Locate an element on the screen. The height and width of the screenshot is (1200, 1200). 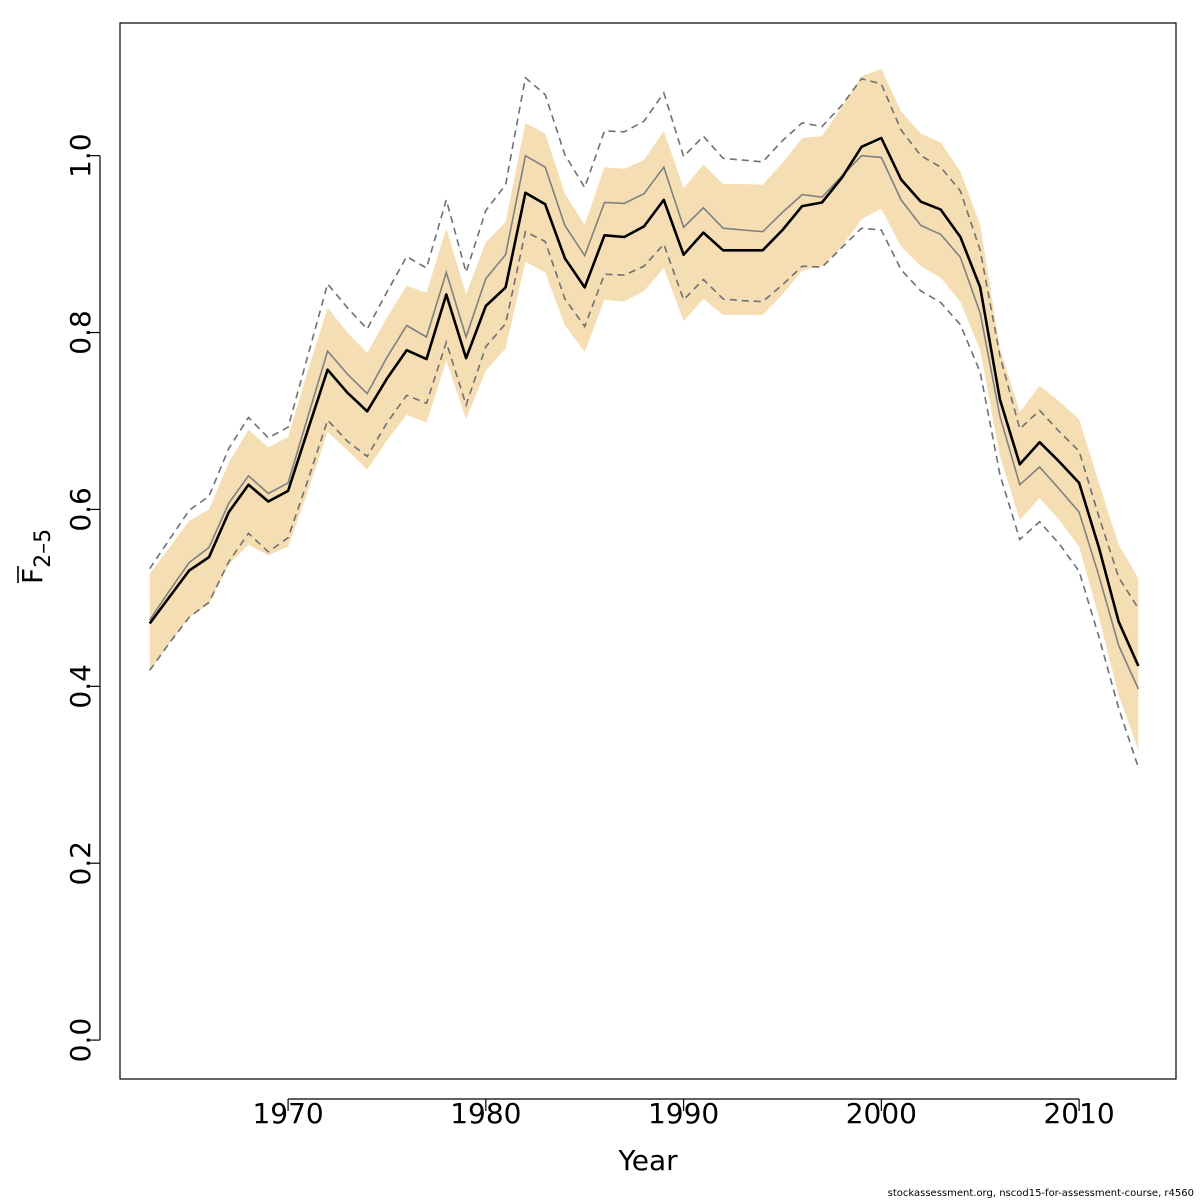
y-tick-label: 0.6 is located at coordinates (80, 509).